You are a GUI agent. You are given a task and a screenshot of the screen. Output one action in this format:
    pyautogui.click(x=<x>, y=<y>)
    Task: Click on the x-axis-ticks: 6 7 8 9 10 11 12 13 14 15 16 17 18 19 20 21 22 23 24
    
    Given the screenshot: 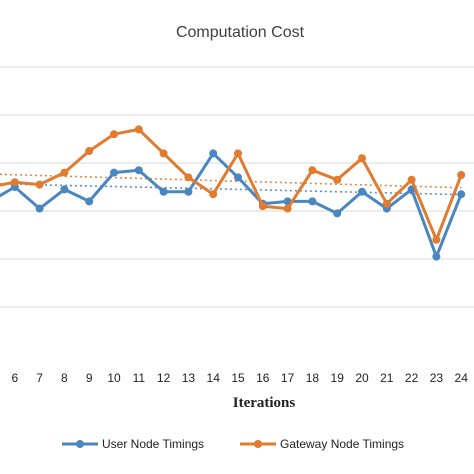 What is the action you would take?
    pyautogui.click(x=239, y=378)
    